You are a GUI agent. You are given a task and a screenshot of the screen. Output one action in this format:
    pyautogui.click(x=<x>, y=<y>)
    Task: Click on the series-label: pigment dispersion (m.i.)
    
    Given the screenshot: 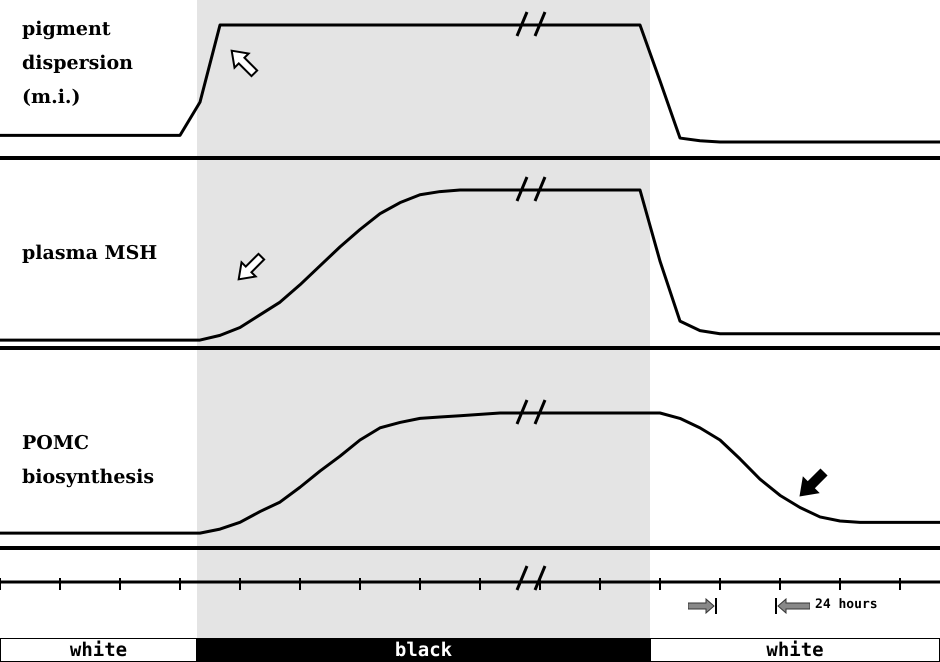 What is the action you would take?
    pyautogui.click(x=78, y=63)
    